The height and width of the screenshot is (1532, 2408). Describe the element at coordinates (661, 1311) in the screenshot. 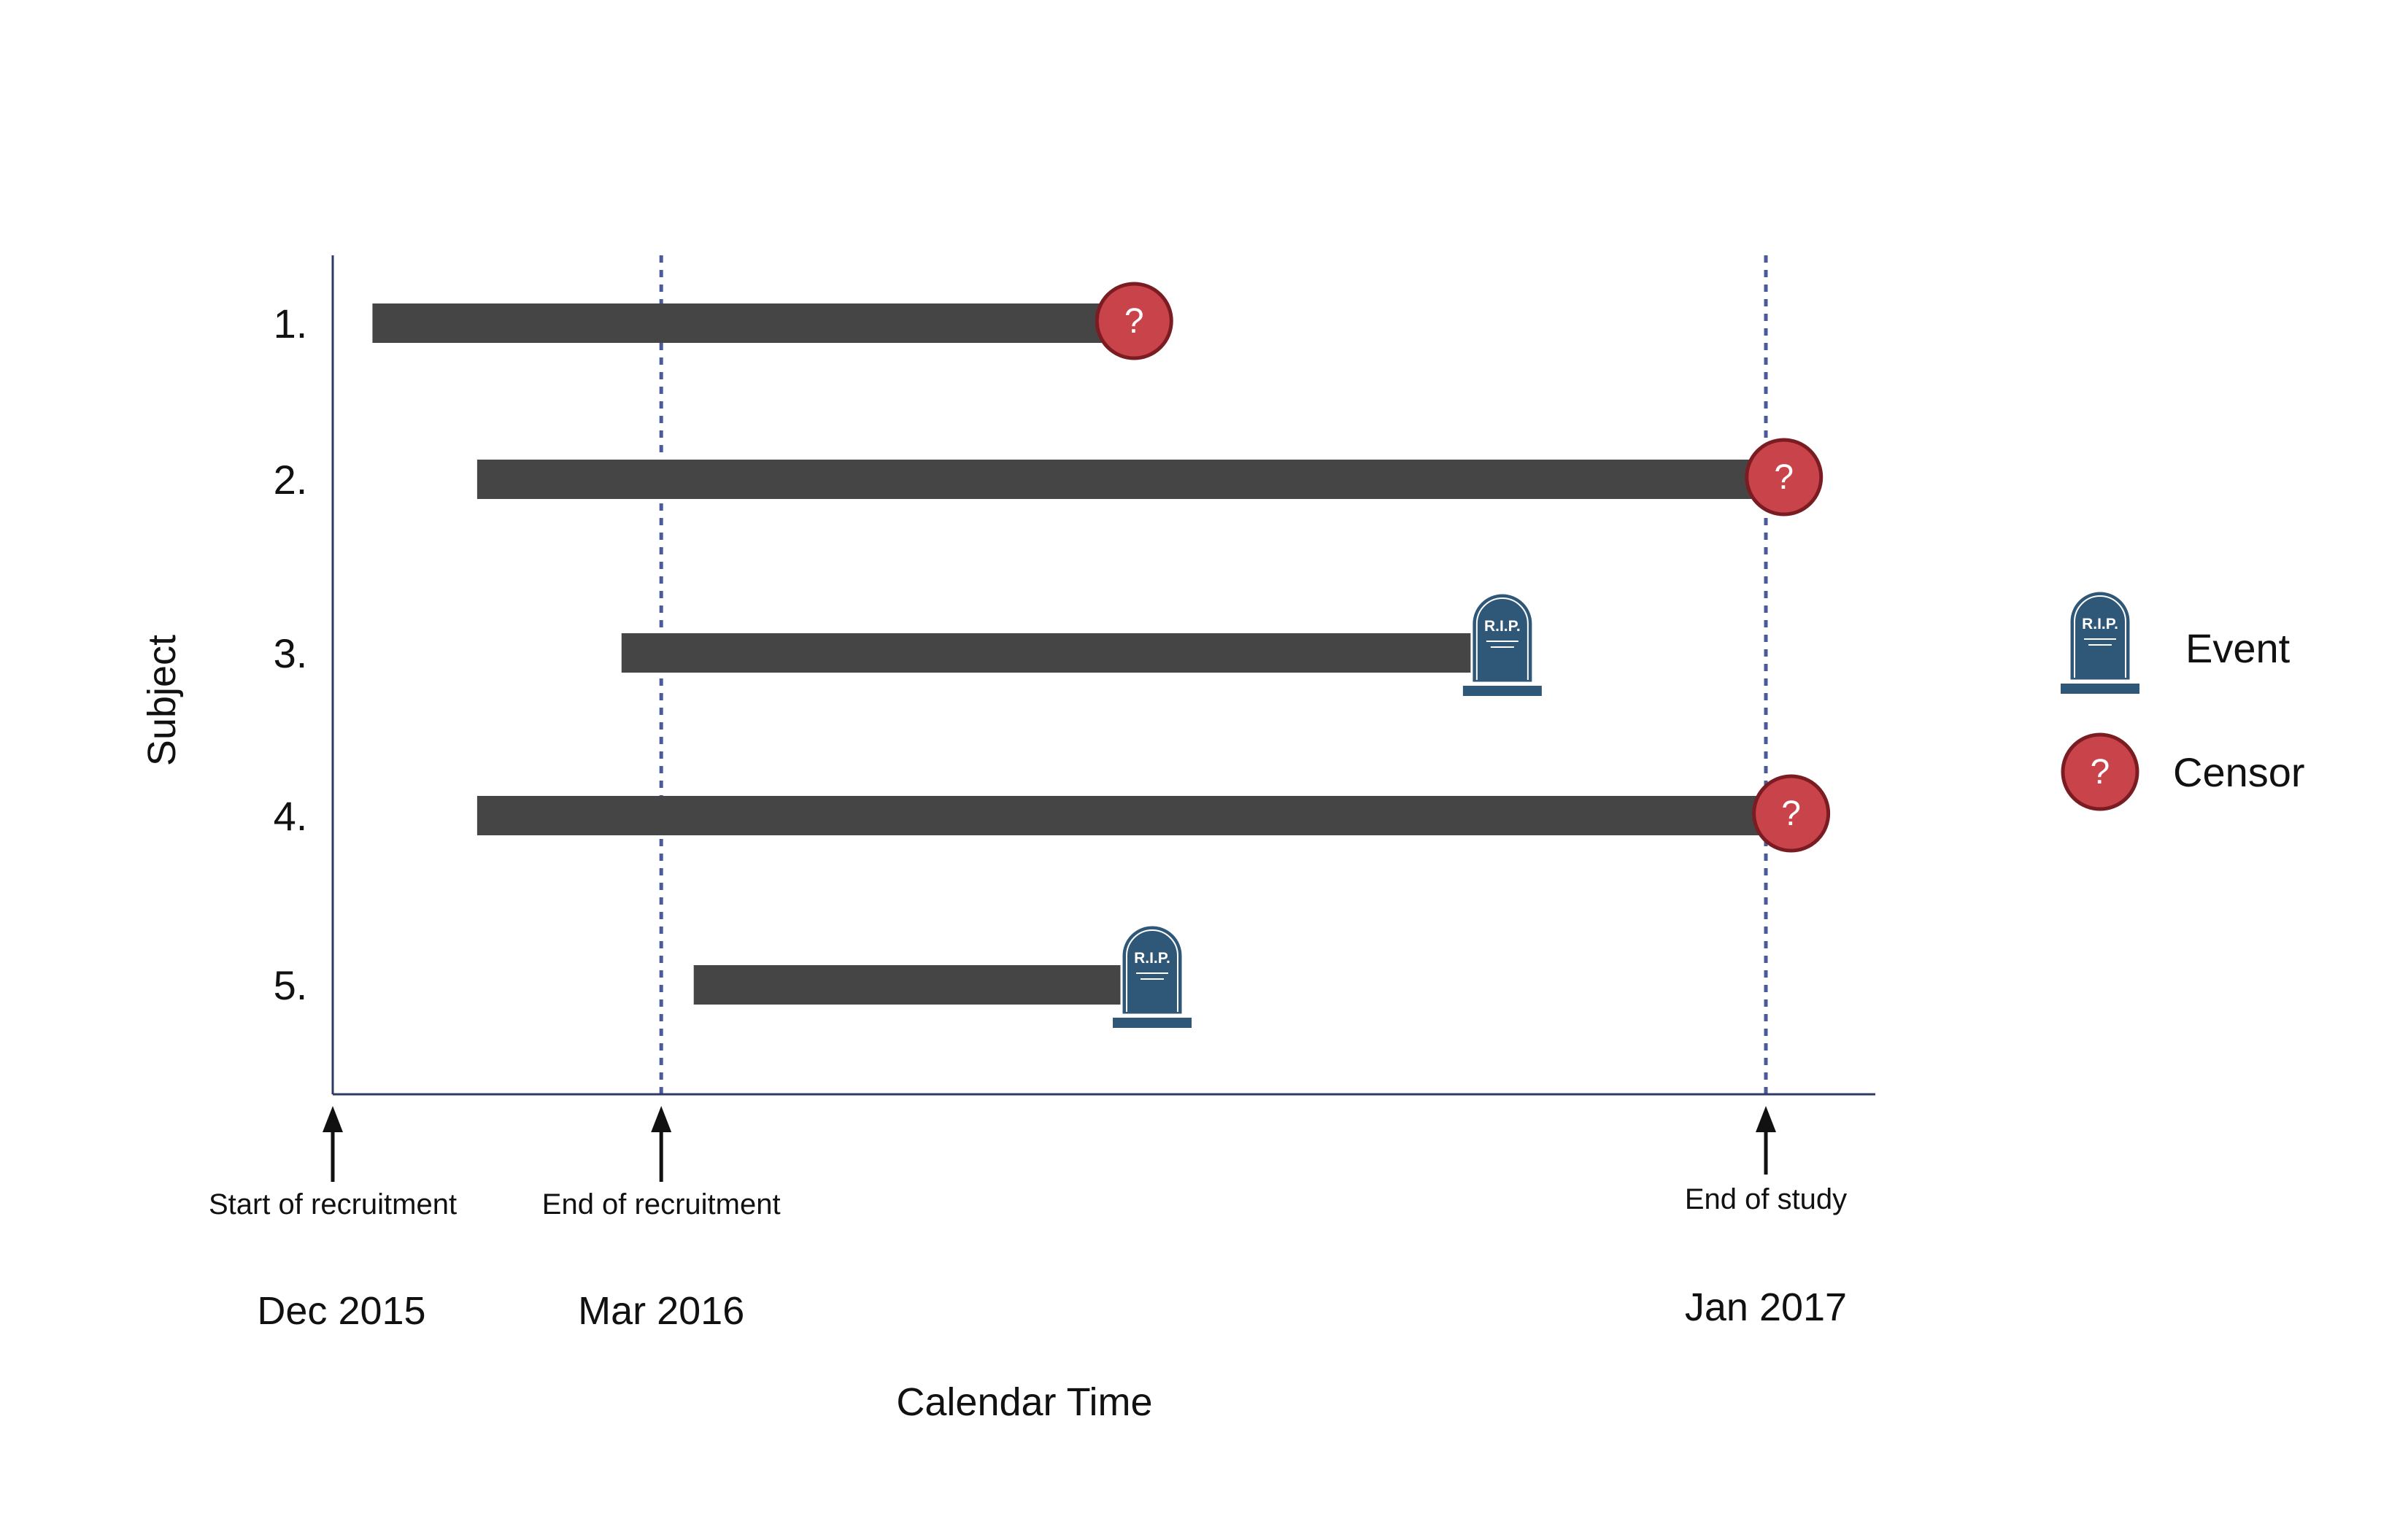

I see `x-tick-label-1: Mar 2016` at that location.